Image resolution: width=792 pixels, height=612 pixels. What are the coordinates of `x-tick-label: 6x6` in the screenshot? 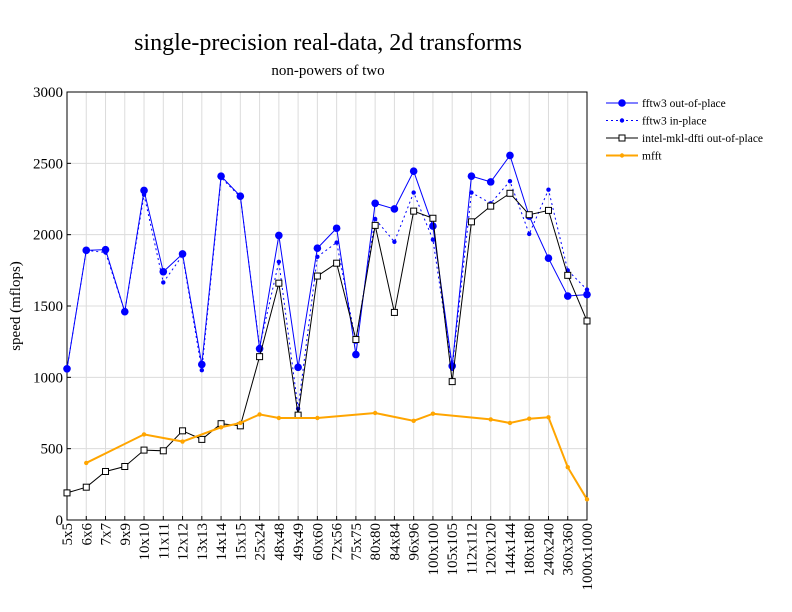 It's located at (87, 534).